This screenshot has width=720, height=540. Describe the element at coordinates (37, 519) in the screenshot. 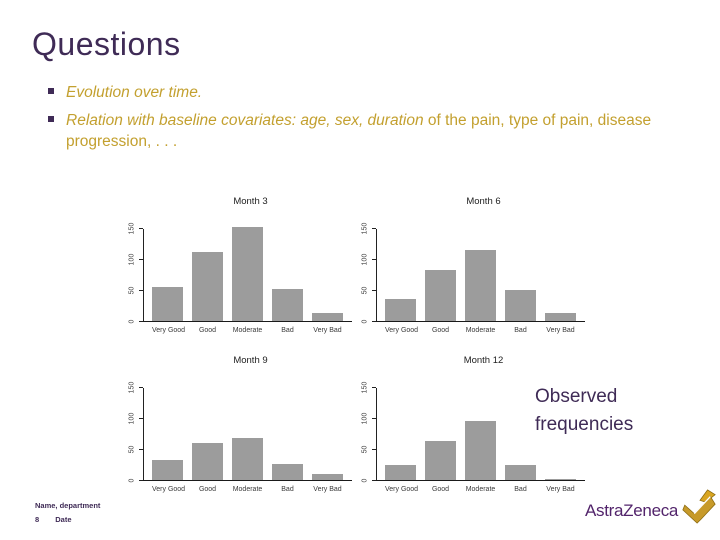

I see `slide-page-number: 8` at that location.